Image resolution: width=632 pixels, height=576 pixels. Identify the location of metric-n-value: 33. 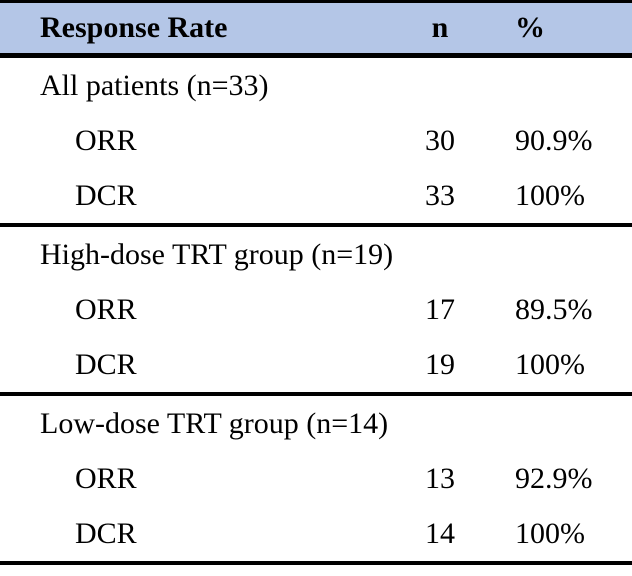
(440, 195).